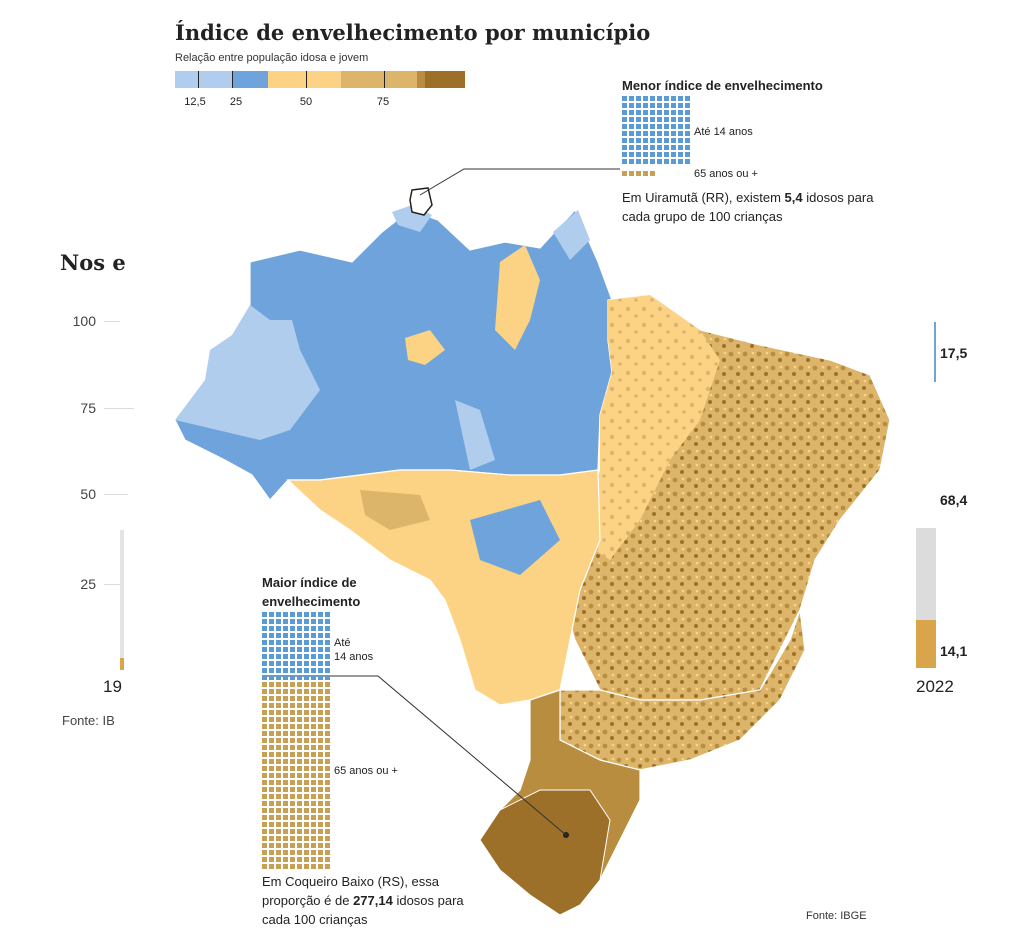  I want to click on region-northeast-yellow, so click(650, 427).